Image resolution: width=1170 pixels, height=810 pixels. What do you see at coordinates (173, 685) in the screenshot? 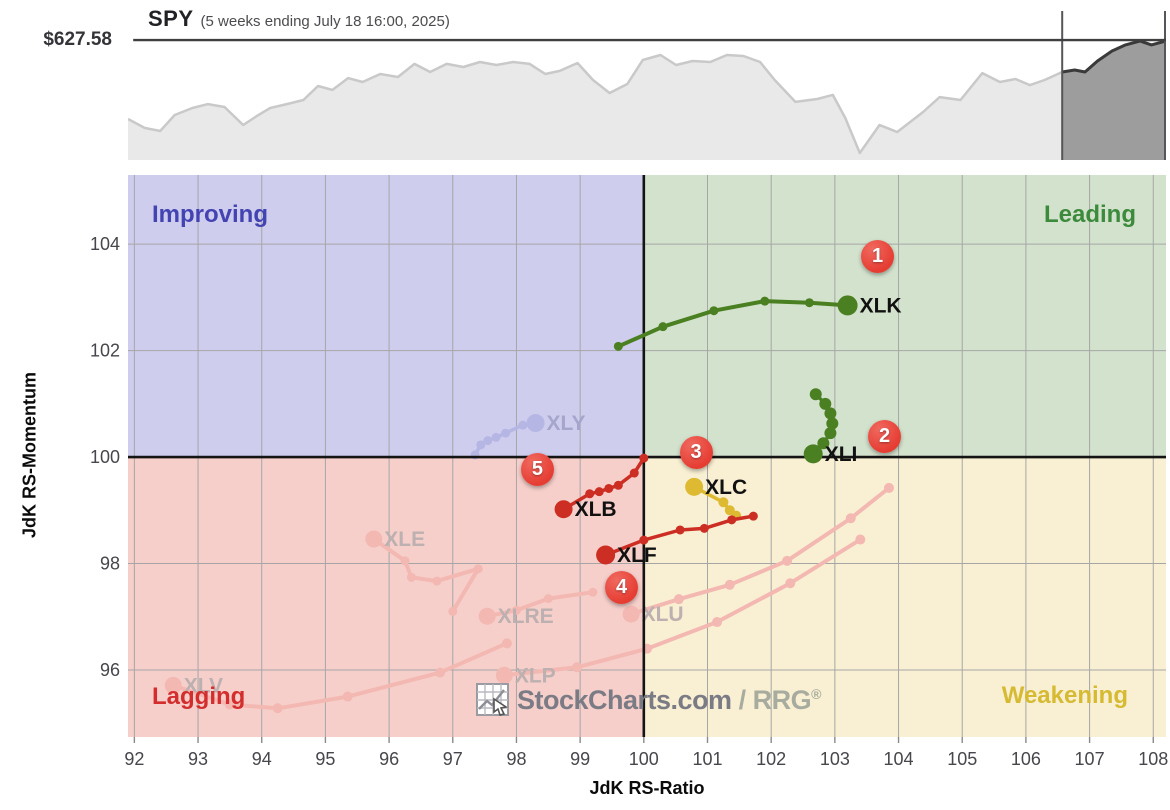
I see `rrg-marker-XLV` at bounding box center [173, 685].